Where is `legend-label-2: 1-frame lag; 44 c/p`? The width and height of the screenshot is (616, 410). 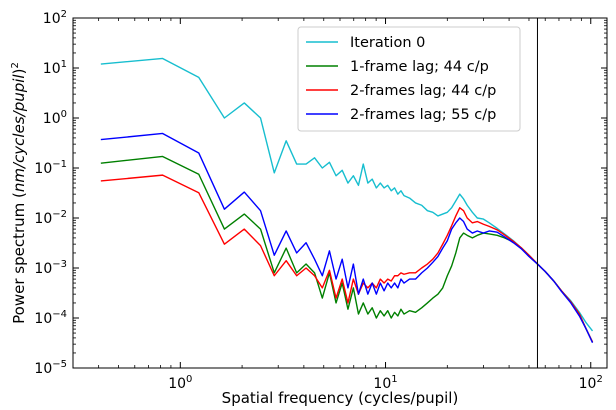 legend-label-2: 1-frame lag; 44 c/p is located at coordinates (419, 67).